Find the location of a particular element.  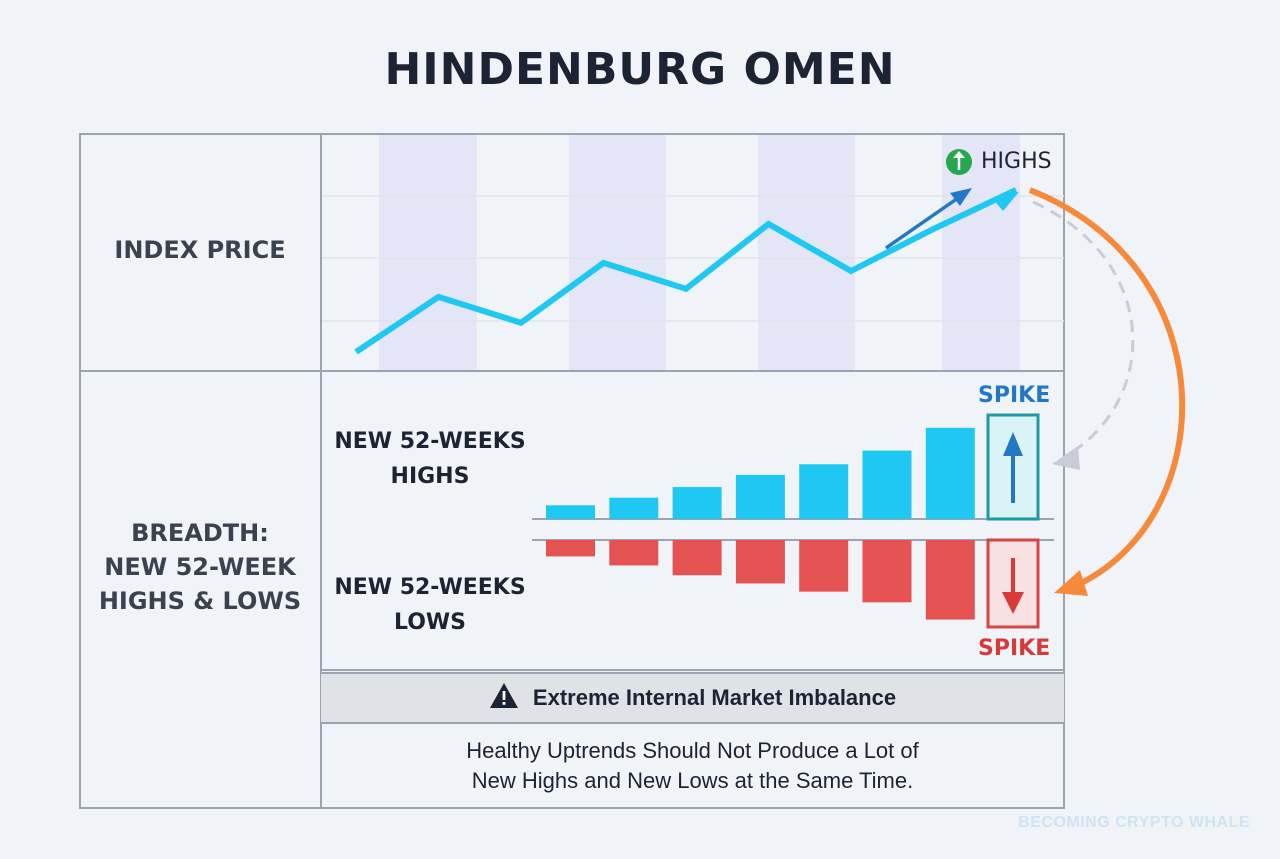

index-price-label: INDEX PRICE is located at coordinates (200, 250).